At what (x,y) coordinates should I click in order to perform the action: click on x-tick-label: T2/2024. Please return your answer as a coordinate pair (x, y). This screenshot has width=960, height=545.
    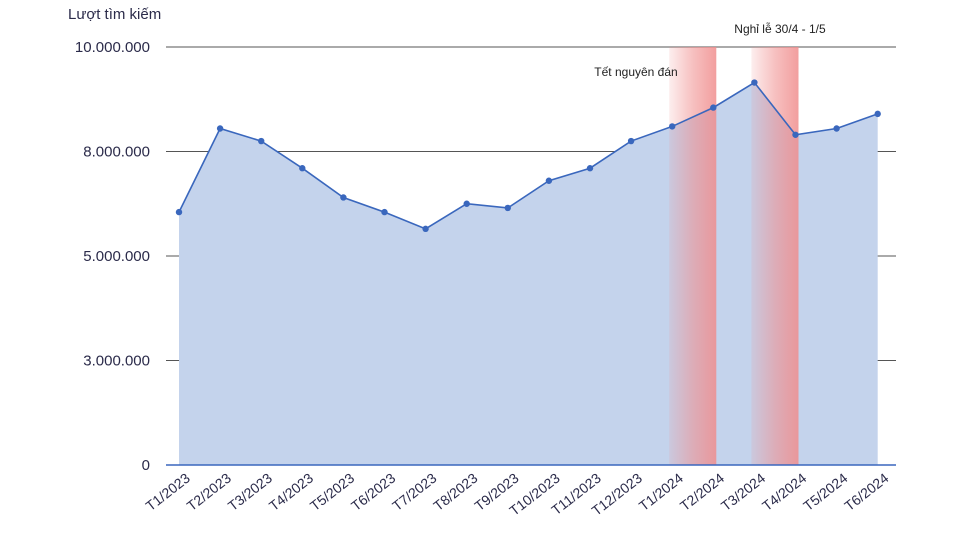
    Looking at the image, I should click on (702, 492).